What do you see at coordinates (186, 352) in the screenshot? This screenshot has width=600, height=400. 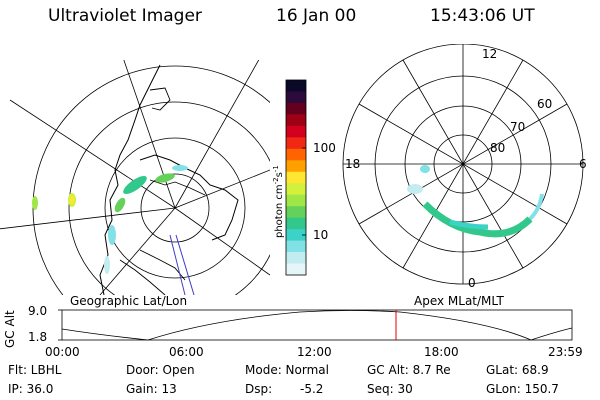 I see `timeline-xtick-1: 06:00` at bounding box center [186, 352].